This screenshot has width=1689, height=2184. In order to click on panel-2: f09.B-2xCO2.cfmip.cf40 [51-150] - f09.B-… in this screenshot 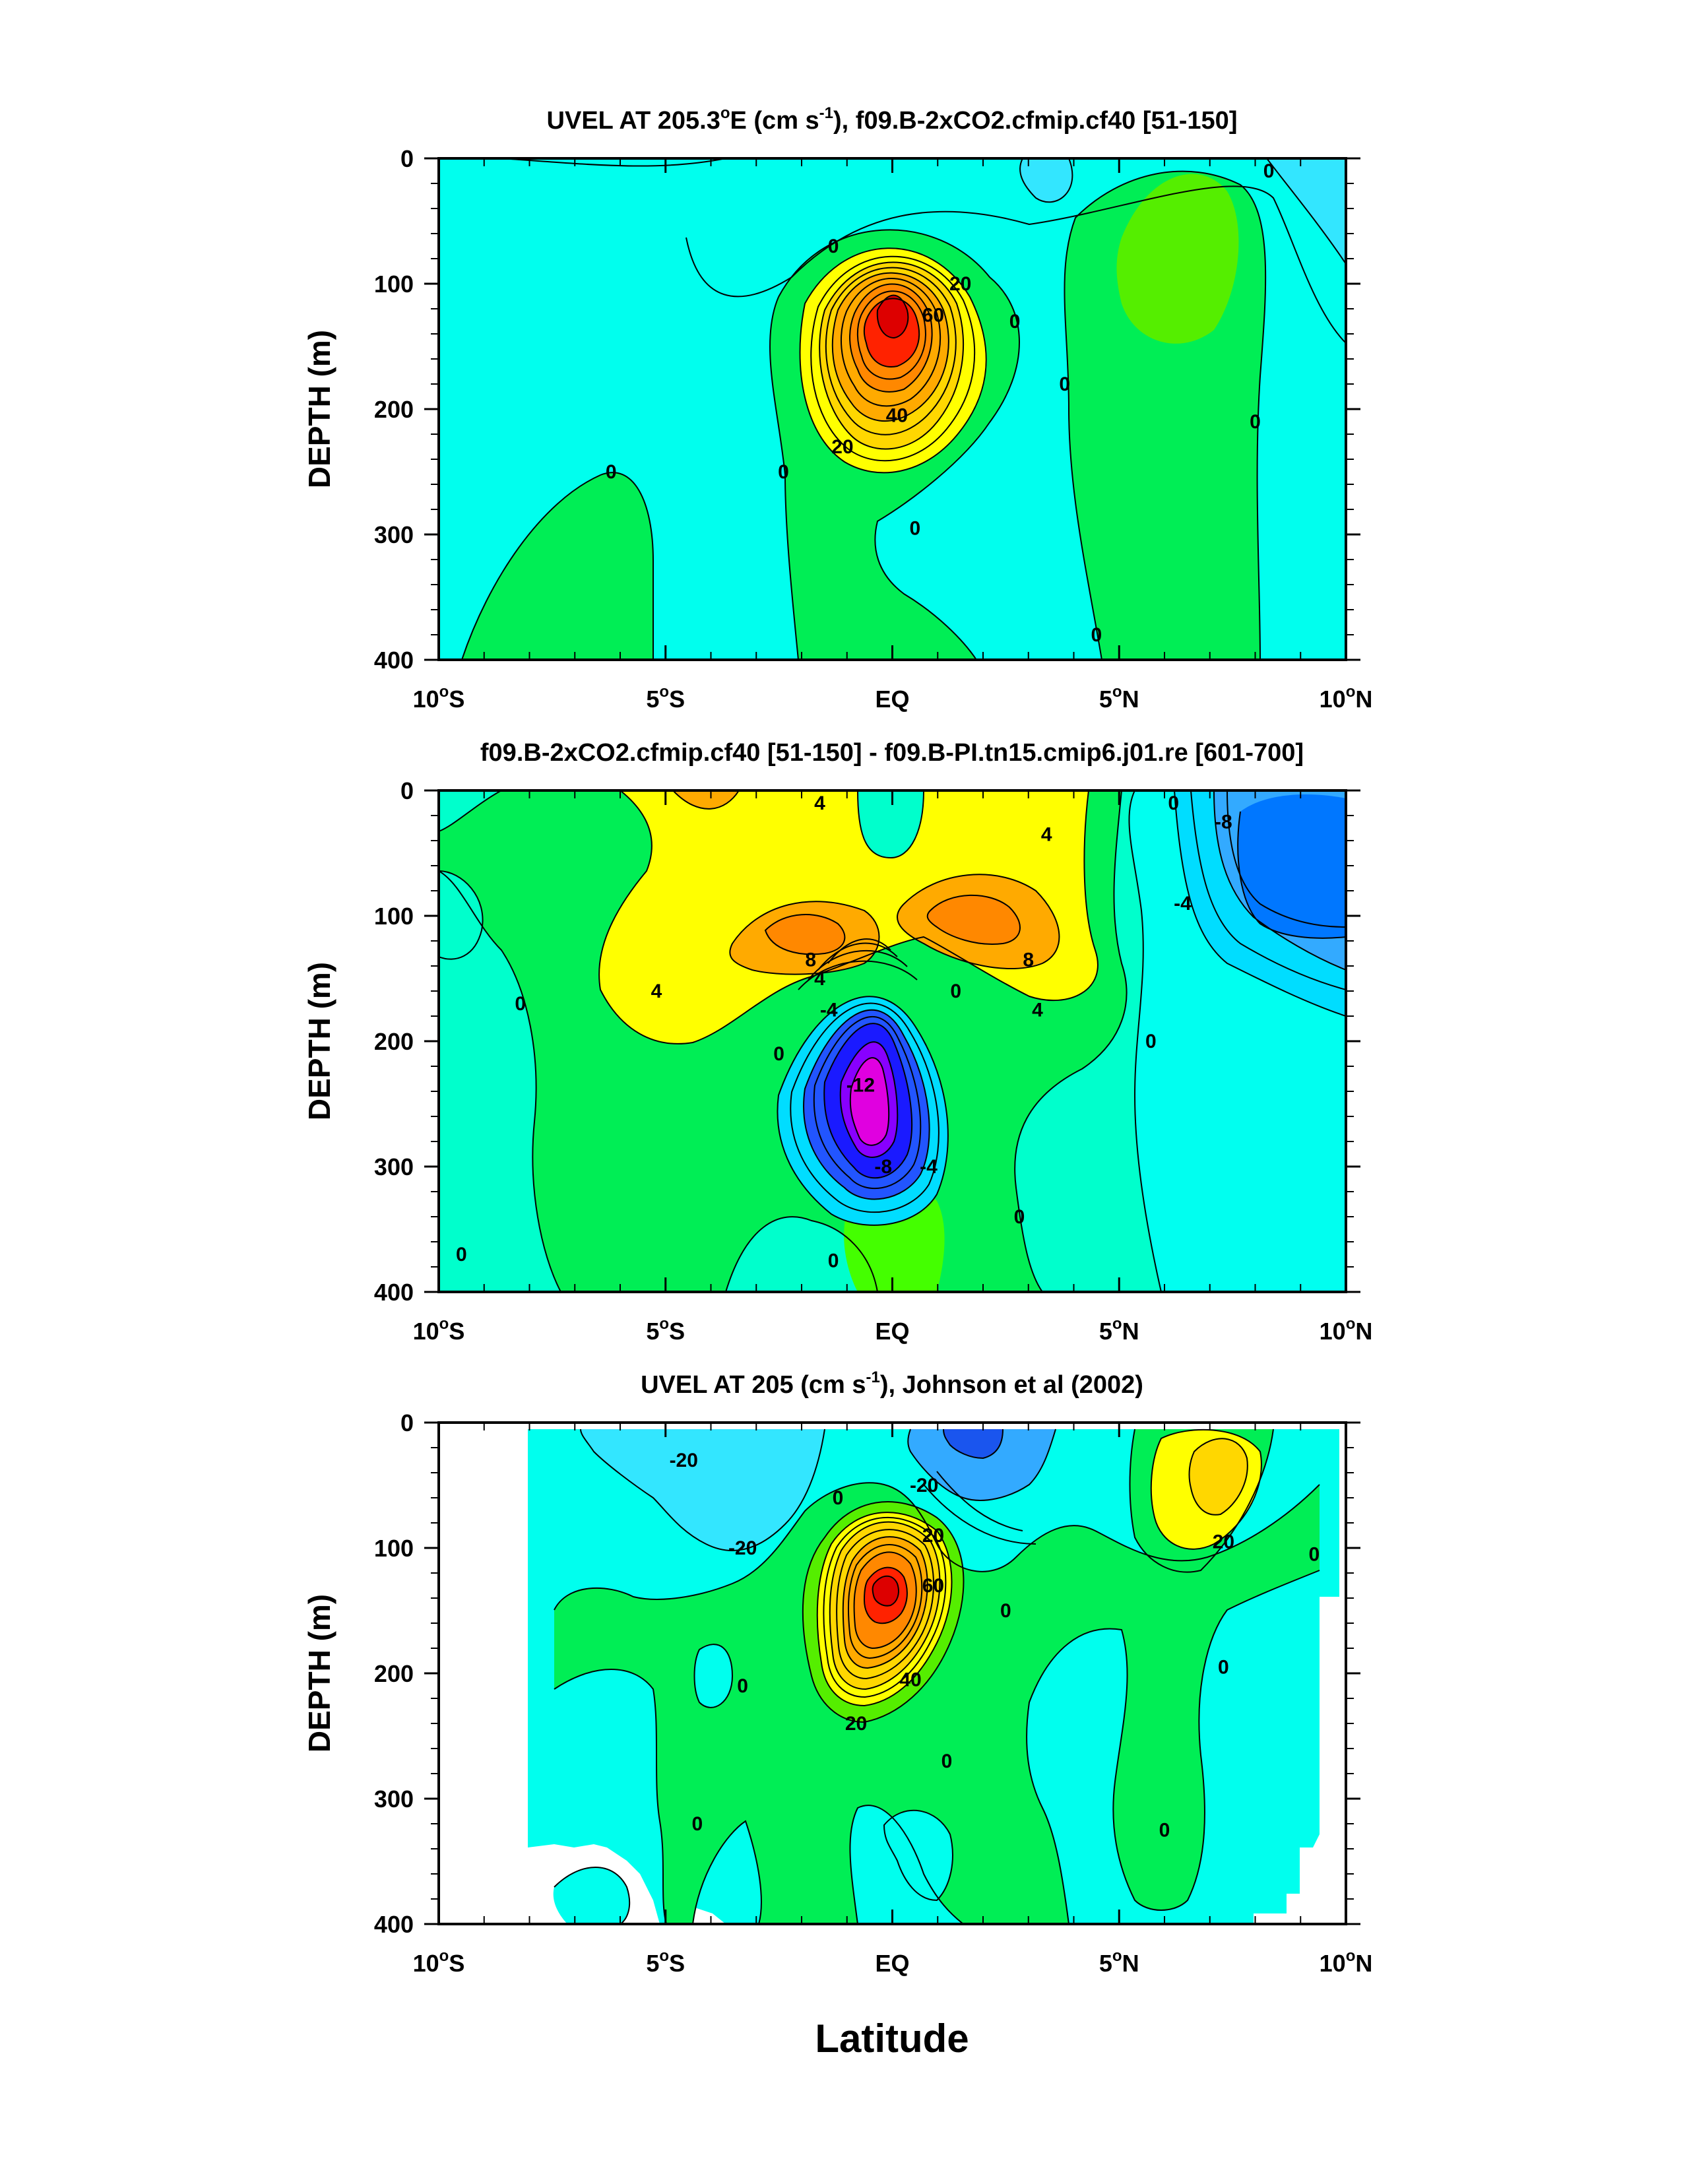, I will do `click(892, 1015)`.